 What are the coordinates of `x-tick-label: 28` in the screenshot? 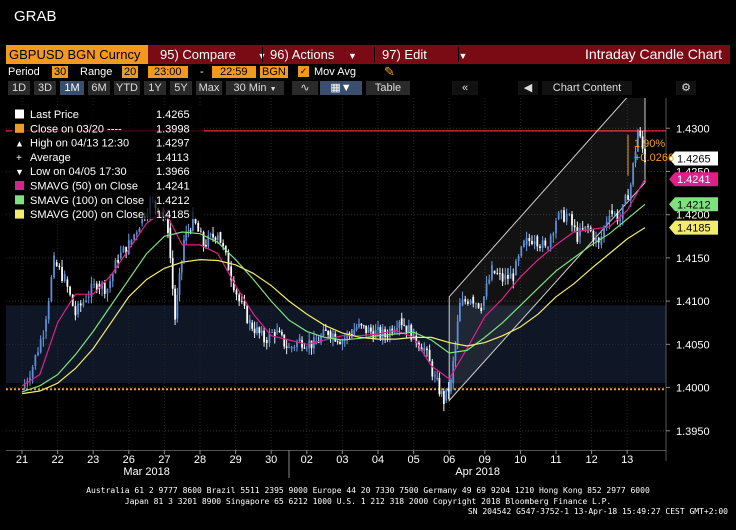 It's located at (200, 460).